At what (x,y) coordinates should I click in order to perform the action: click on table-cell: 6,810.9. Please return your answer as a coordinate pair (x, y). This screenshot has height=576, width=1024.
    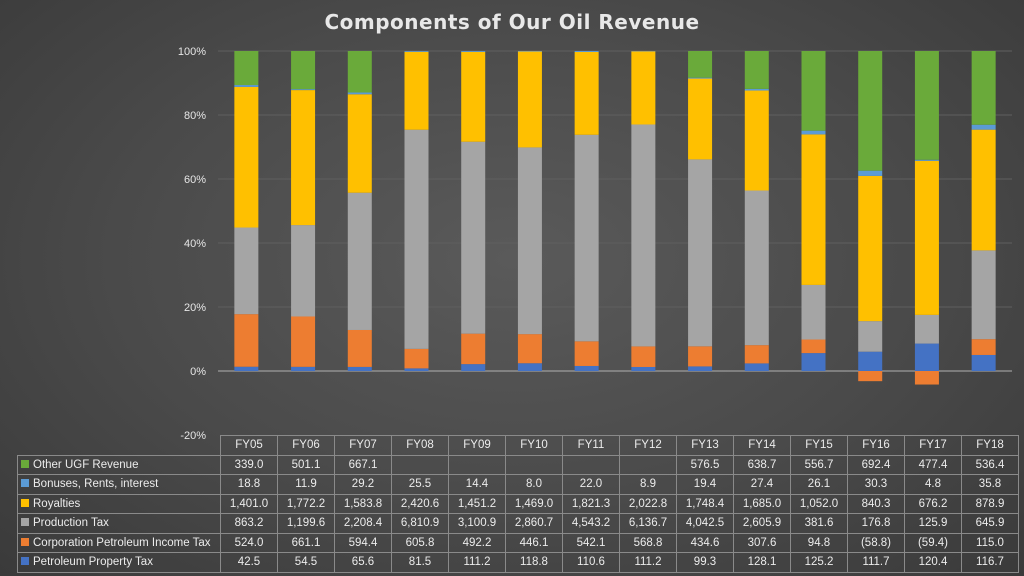
    Looking at the image, I should click on (420, 523).